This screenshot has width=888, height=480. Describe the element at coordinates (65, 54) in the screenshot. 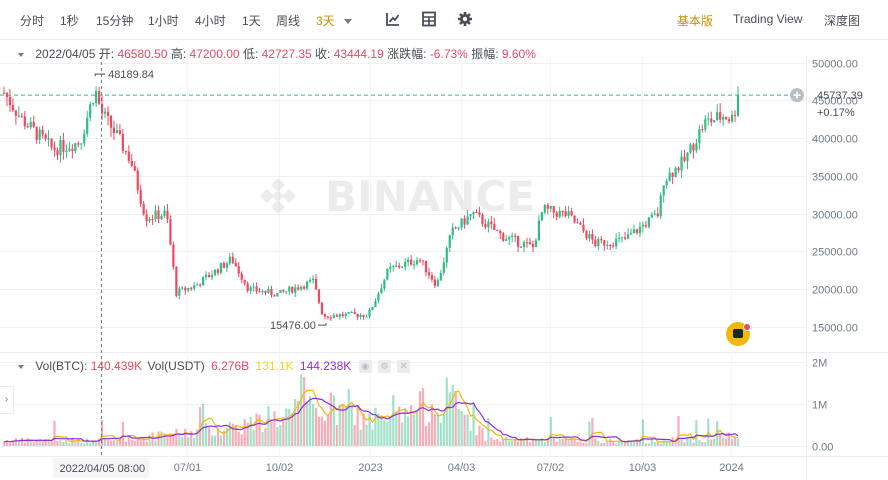

I see `ohlc-date: 2022/04/05` at that location.